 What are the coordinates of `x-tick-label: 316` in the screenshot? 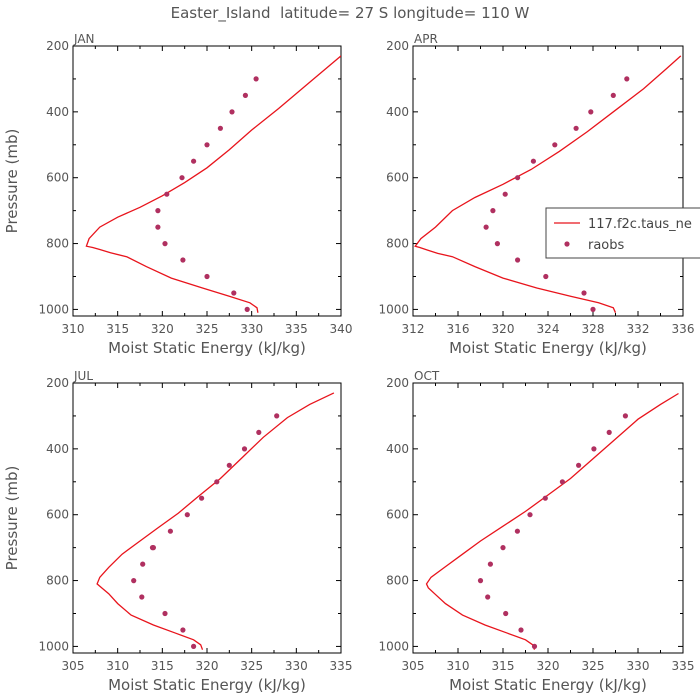 It's located at (458, 329).